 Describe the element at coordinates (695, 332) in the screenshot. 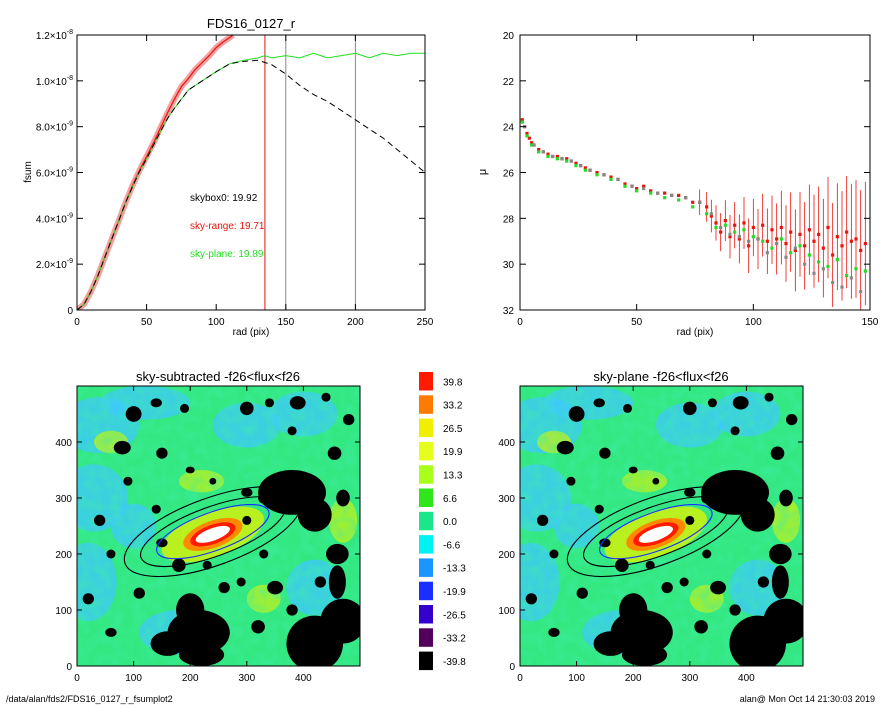

I see `mu-xlabel: rad (pix)` at that location.